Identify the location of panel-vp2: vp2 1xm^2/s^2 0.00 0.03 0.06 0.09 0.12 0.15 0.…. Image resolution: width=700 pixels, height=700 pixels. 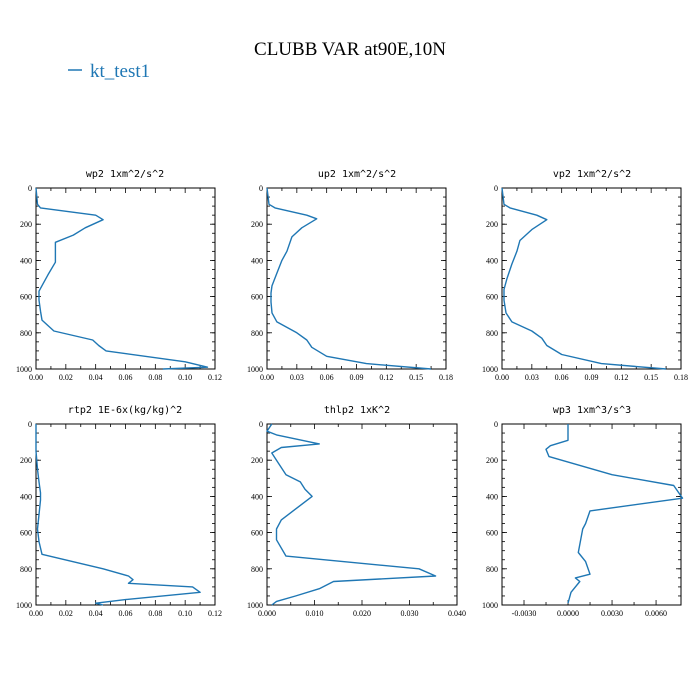
(585, 275).